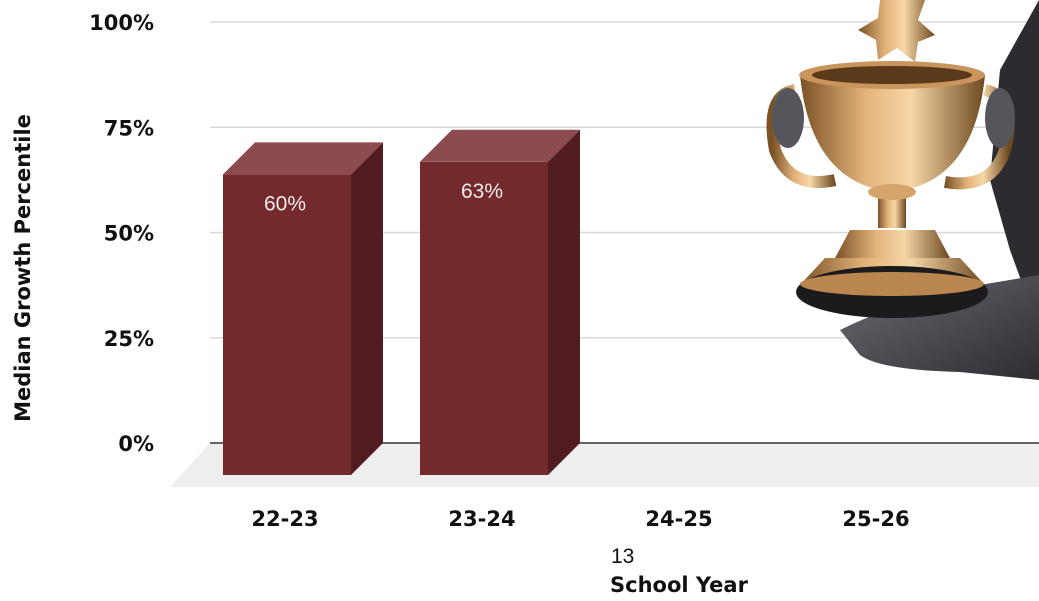 This screenshot has height=601, width=1039. What do you see at coordinates (604, 465) in the screenshot?
I see `chart-floor` at bounding box center [604, 465].